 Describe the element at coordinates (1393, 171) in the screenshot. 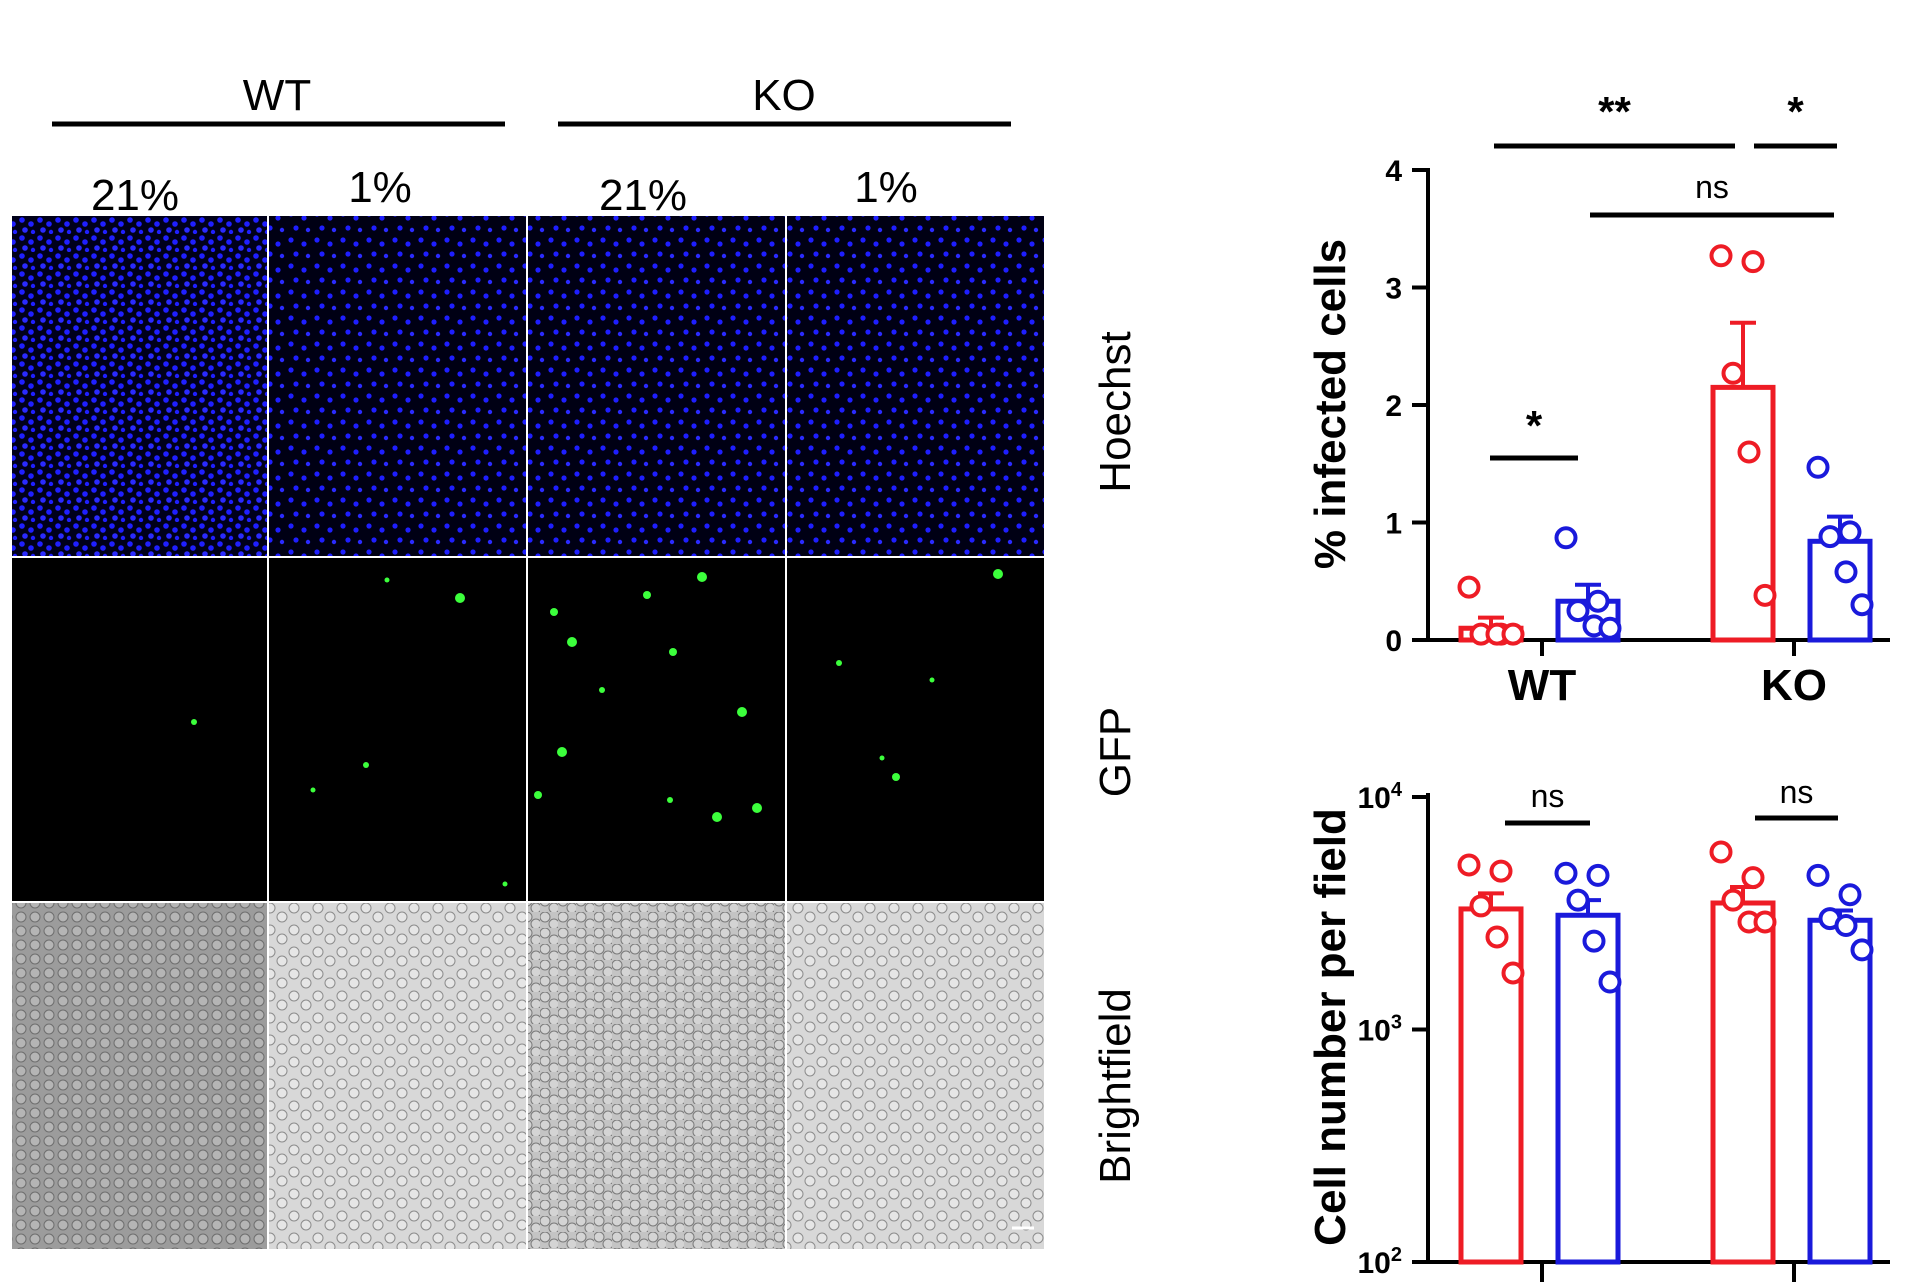

I see `chart-infected-y-tick-label: 4` at that location.